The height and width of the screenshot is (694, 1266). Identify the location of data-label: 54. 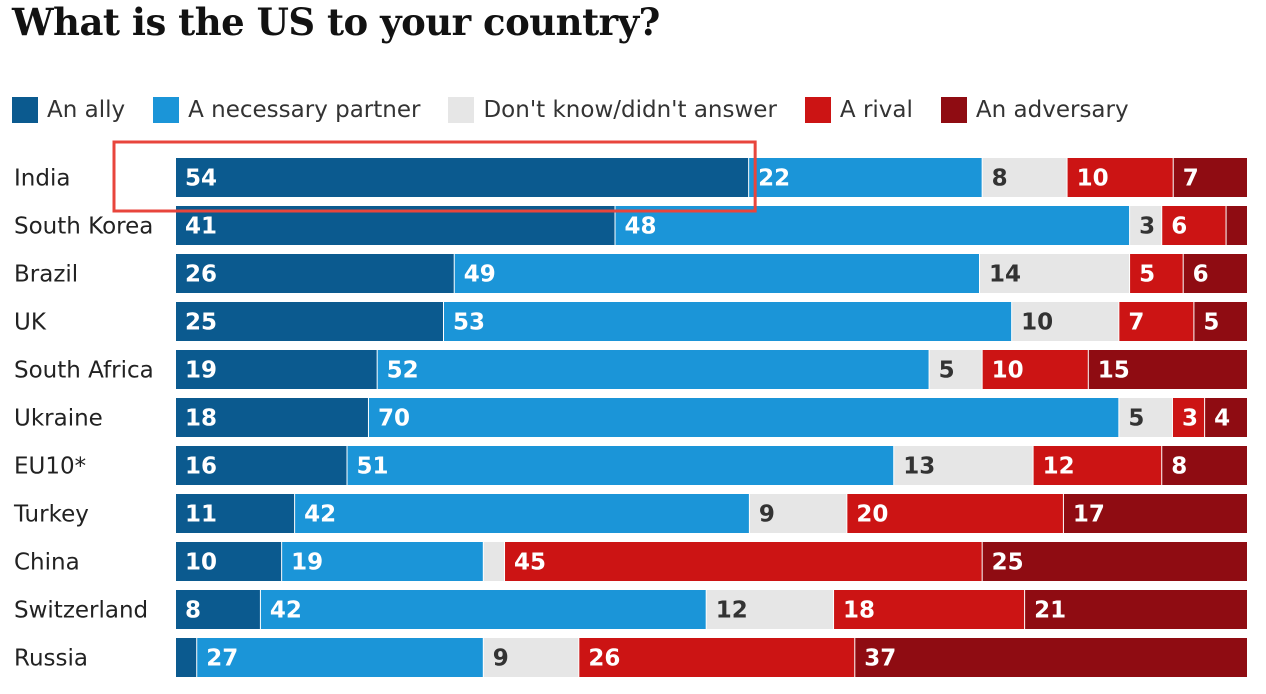
(201, 179).